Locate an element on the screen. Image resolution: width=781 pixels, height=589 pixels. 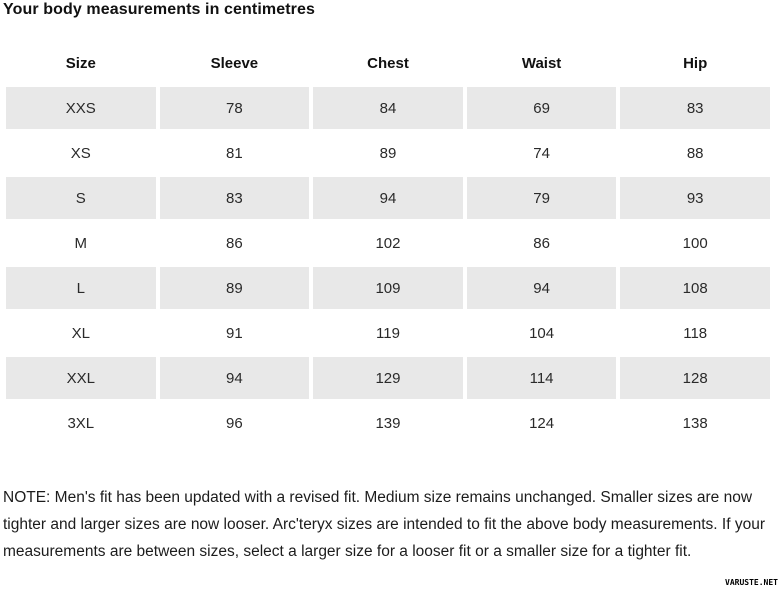
table-row-xl: XL 91 119 104 118 is located at coordinates (388, 334).